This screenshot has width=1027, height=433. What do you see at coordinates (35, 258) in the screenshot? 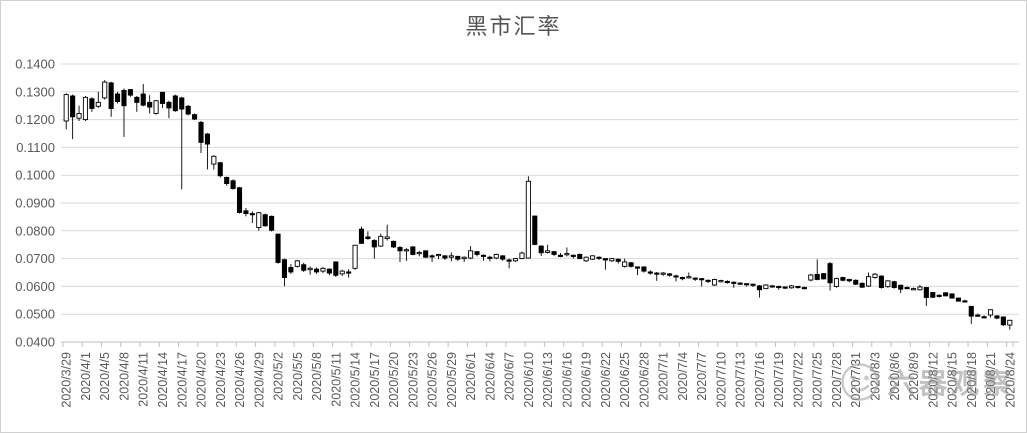
I see `y-axis-tick-label: 0.0700` at bounding box center [35, 258].